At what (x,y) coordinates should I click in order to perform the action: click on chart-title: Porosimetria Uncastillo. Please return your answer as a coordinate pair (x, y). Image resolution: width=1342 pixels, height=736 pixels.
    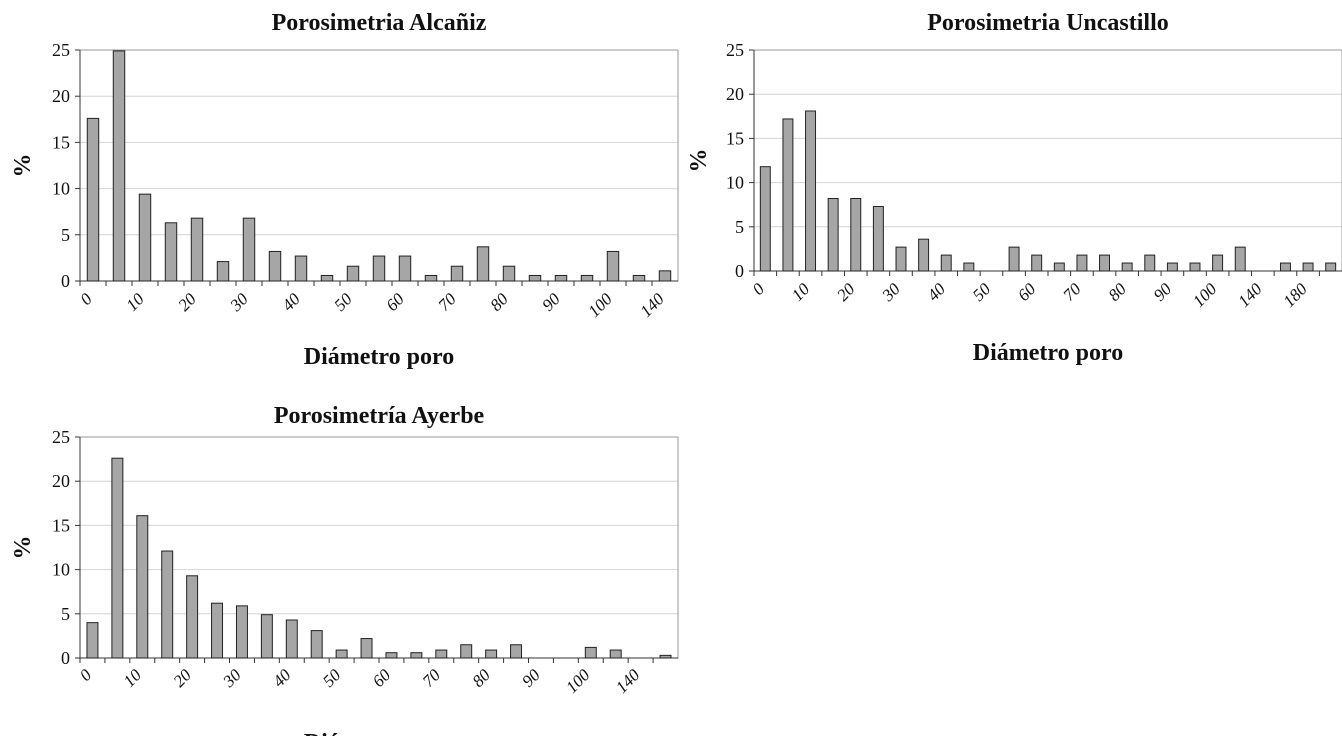
    Looking at the image, I should click on (1048, 23).